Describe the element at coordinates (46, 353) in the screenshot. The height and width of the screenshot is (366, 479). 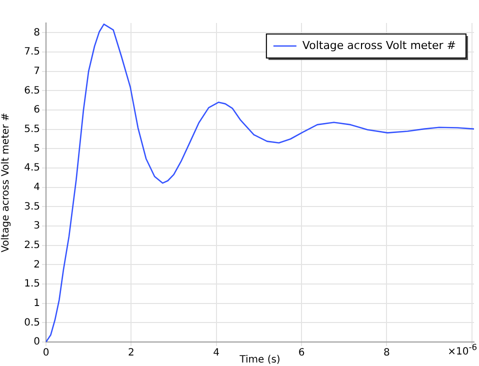
I see `x-tick-label: 0` at that location.